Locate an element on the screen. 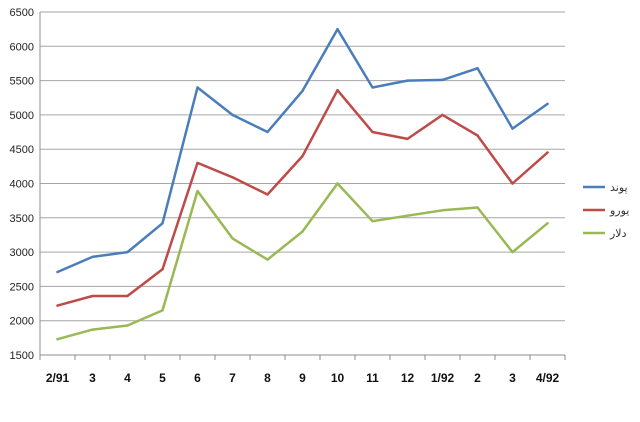 The width and height of the screenshot is (640, 422). y-tick-label: 2500 is located at coordinates (22, 287).